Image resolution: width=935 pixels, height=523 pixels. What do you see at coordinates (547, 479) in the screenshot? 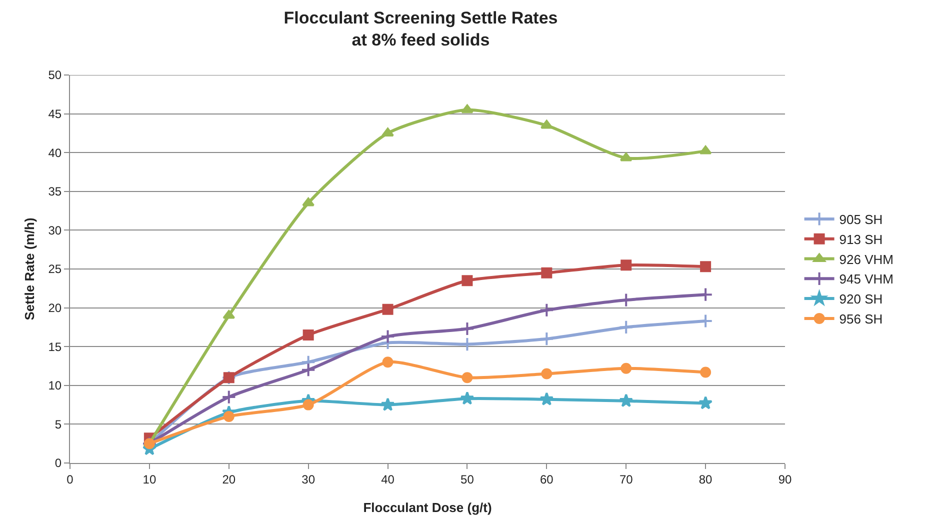
I see `x-tick-label: 60` at bounding box center [547, 479].